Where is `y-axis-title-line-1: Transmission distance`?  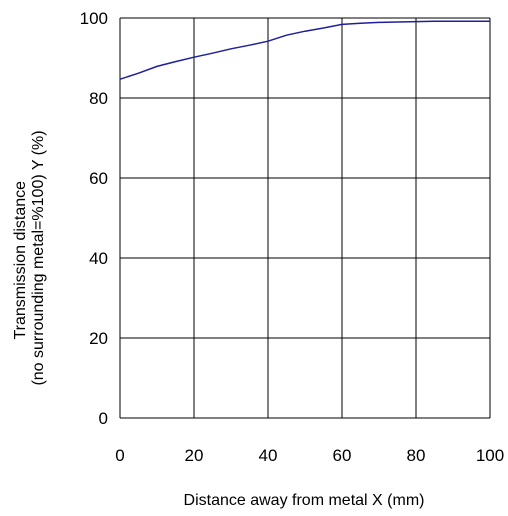
y-axis-title-line-1: Transmission distance is located at coordinates (20, 260).